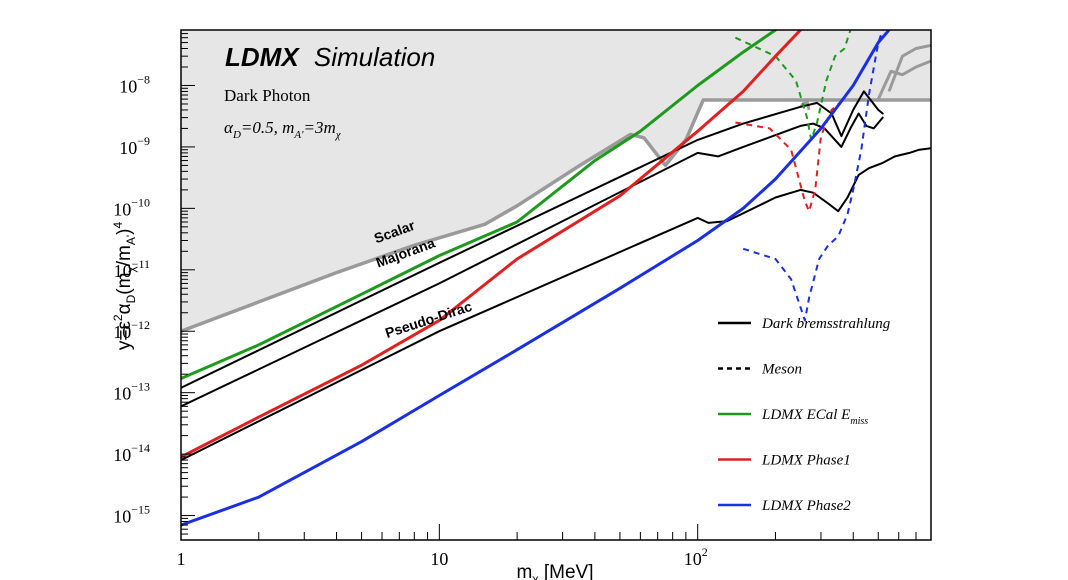 The image size is (1068, 580). What do you see at coordinates (705, 552) in the screenshot?
I see `x-tick-exp: 2` at bounding box center [705, 552].